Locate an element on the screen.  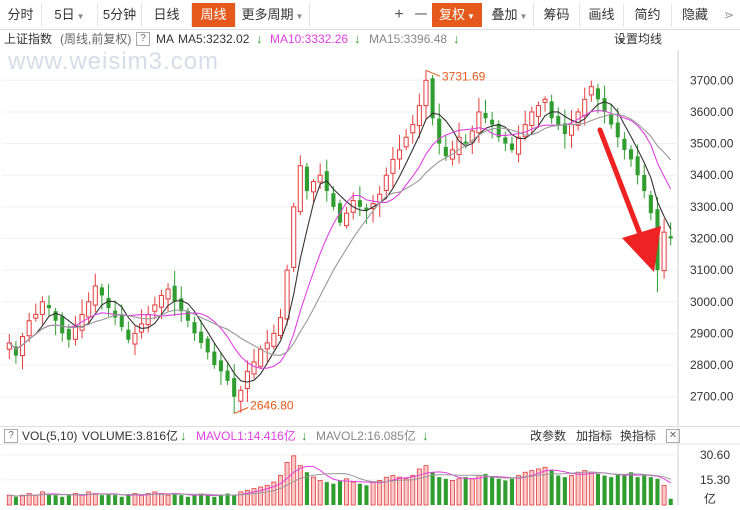
overlay-dropdown: 叠加 ▼ is located at coordinates (510, 15).